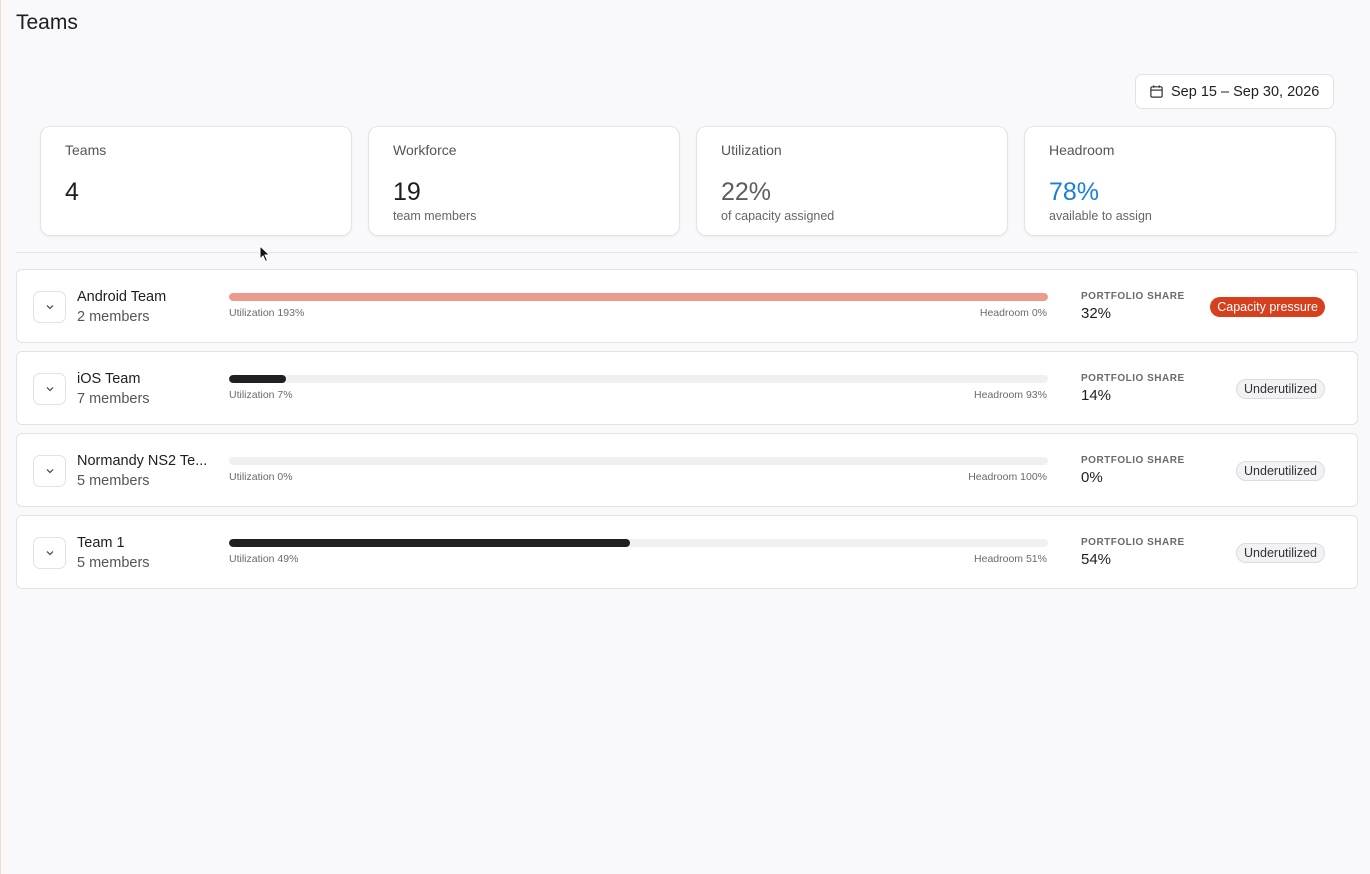  Describe the element at coordinates (1010, 559) in the screenshot. I see `headroom-label: Headroom 51%` at that location.